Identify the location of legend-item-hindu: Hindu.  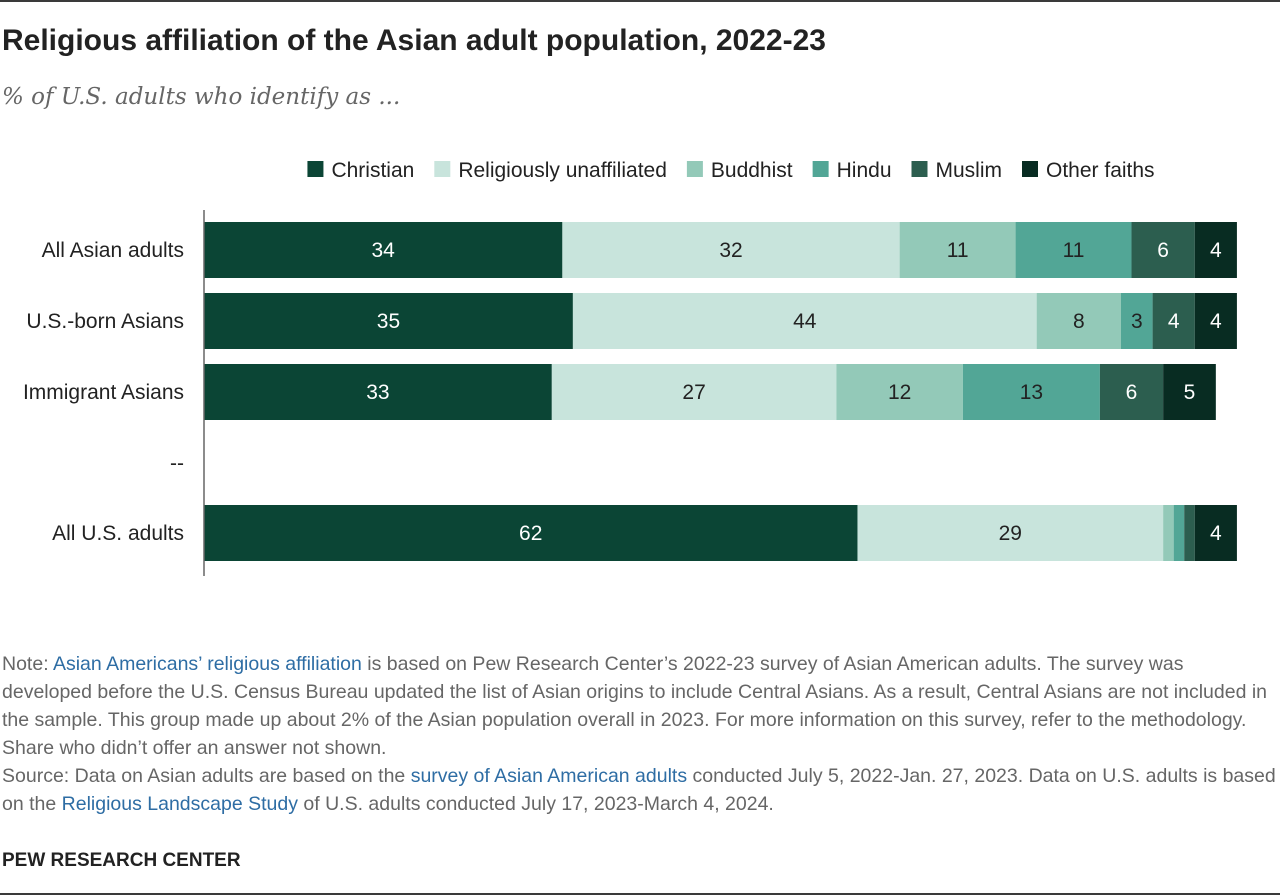
(852, 170).